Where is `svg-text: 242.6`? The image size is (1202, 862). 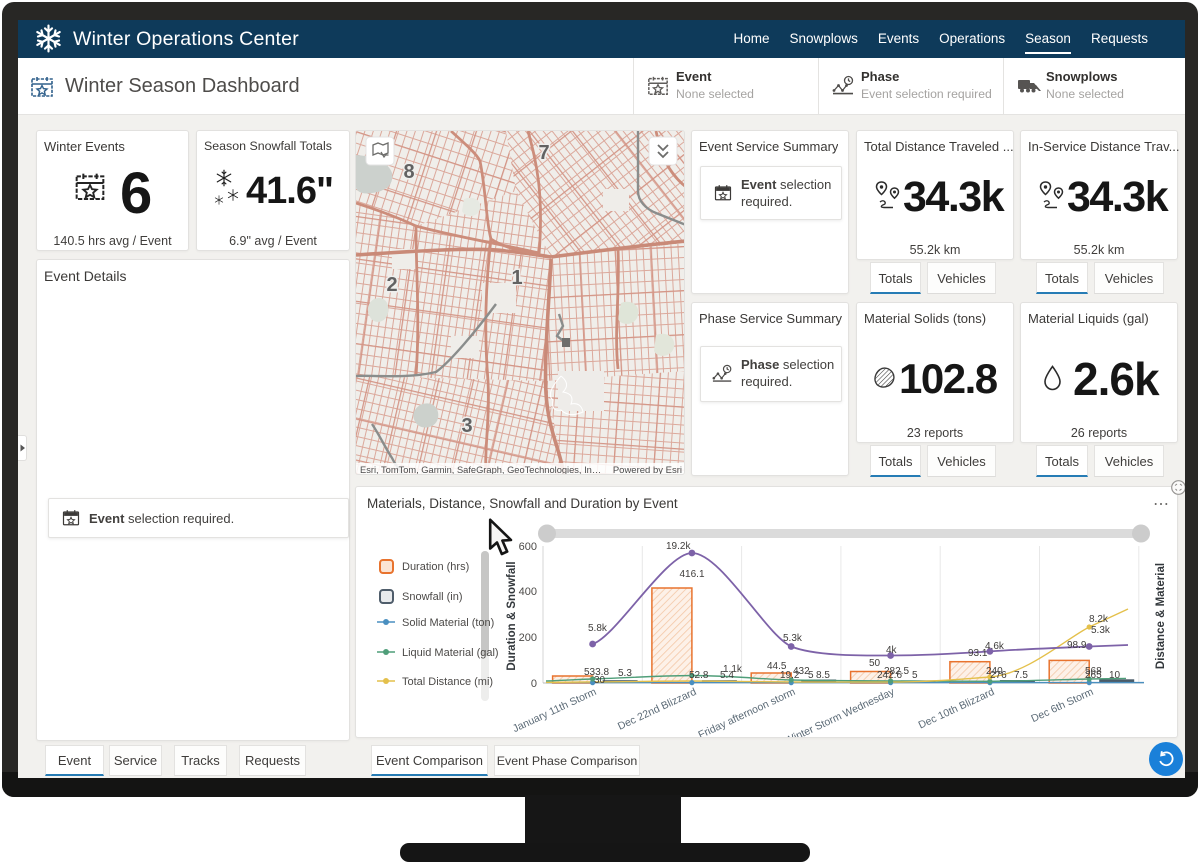
svg-text: 242.6 is located at coordinates (889, 675).